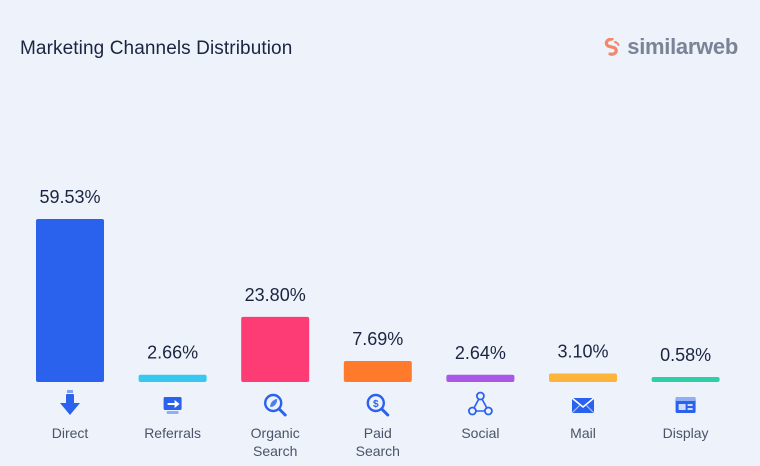 The image size is (760, 466). Describe the element at coordinates (480, 353) in the screenshot. I see `value-label-social: 2.64%` at that location.